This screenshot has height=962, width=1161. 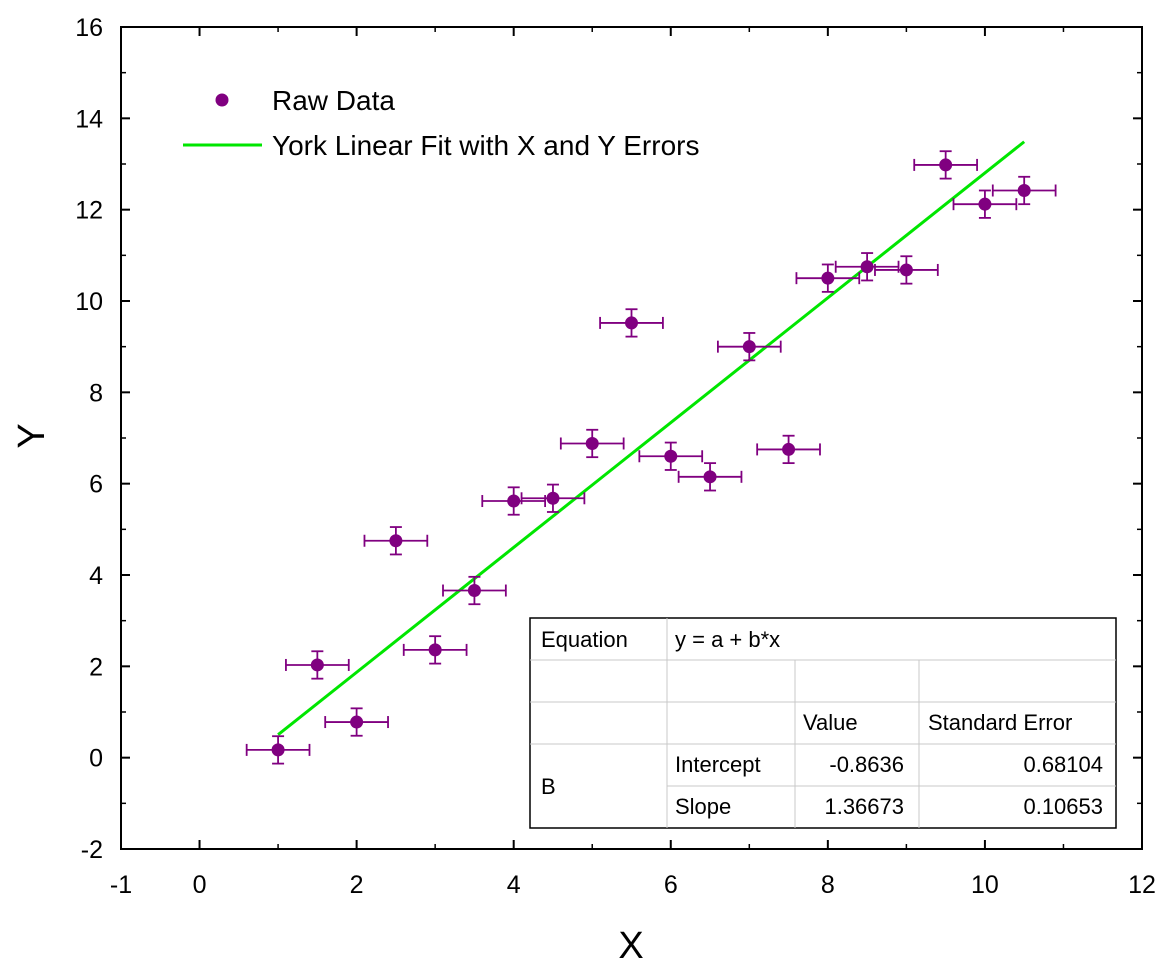 What do you see at coordinates (703, 806) in the screenshot?
I see `table-param-slope: Slope` at bounding box center [703, 806].